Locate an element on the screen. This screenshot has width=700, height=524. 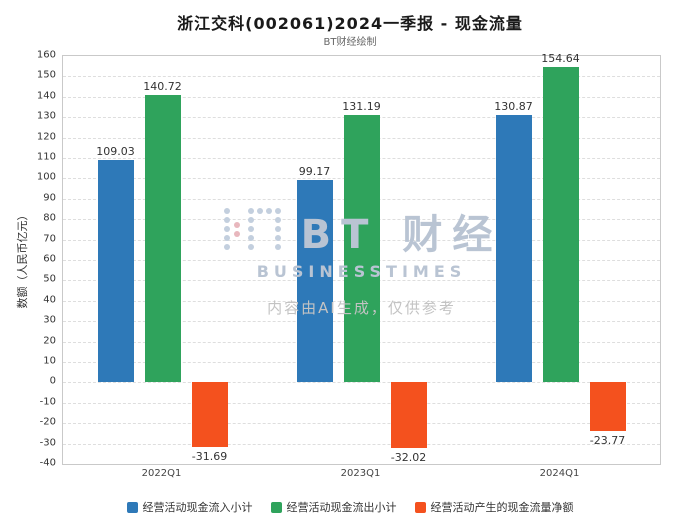
y-tick-label: 110 is located at coordinates (46, 157).